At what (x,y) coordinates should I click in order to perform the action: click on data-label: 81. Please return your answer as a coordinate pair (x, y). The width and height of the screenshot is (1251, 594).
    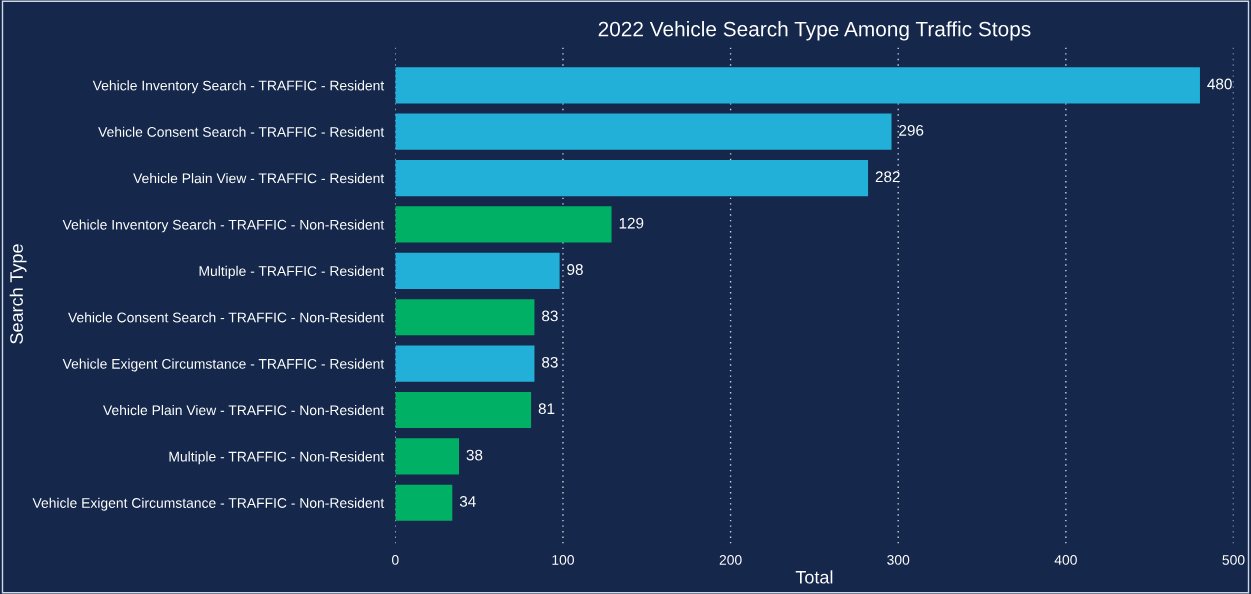
    Looking at the image, I should click on (546, 409).